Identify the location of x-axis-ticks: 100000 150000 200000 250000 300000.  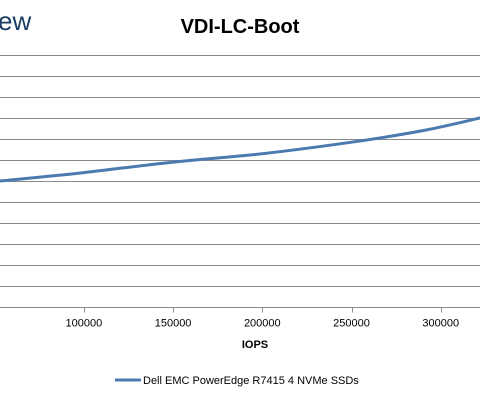
(240, 318).